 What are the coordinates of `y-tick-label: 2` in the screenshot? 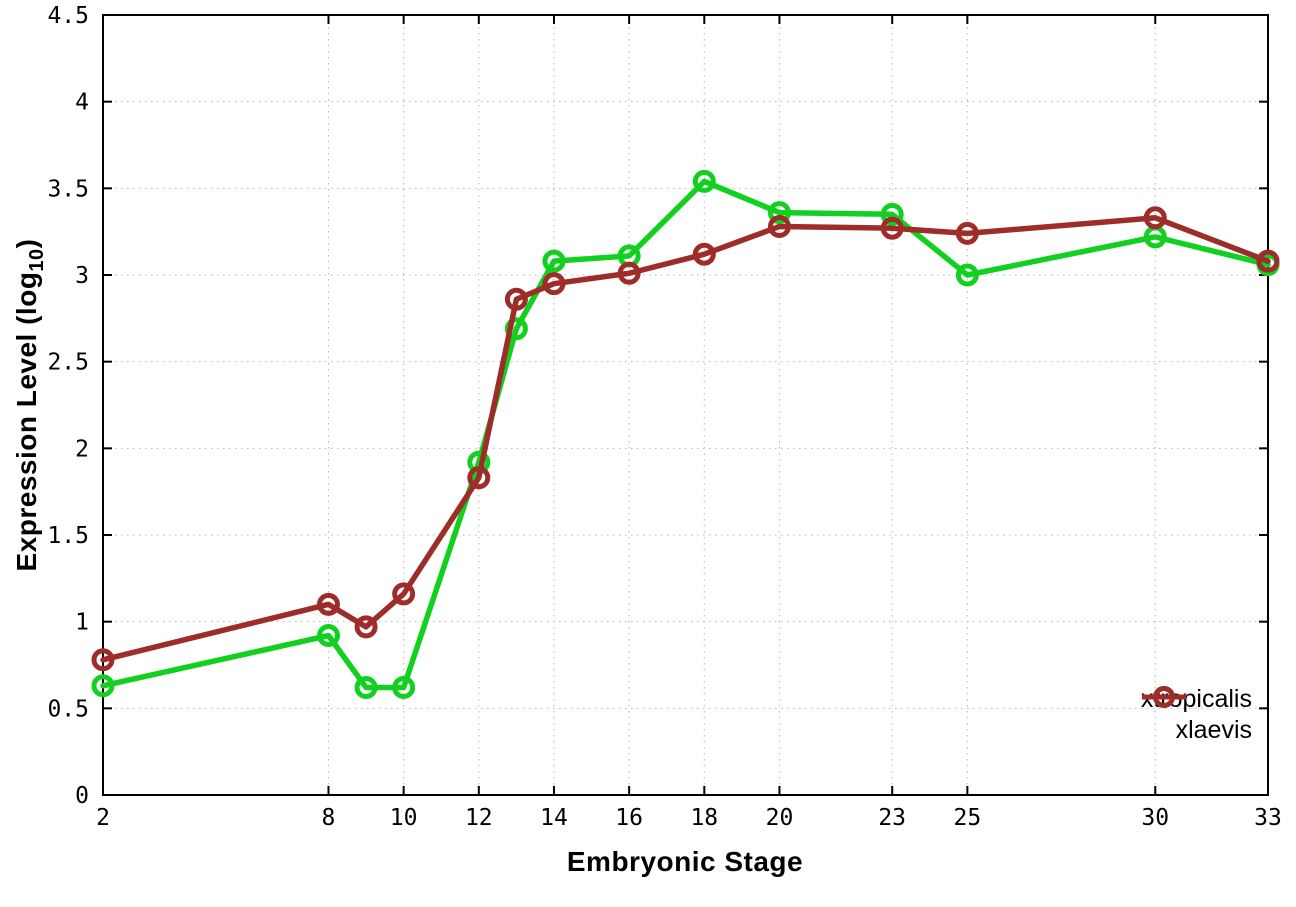 It's located at (82, 449).